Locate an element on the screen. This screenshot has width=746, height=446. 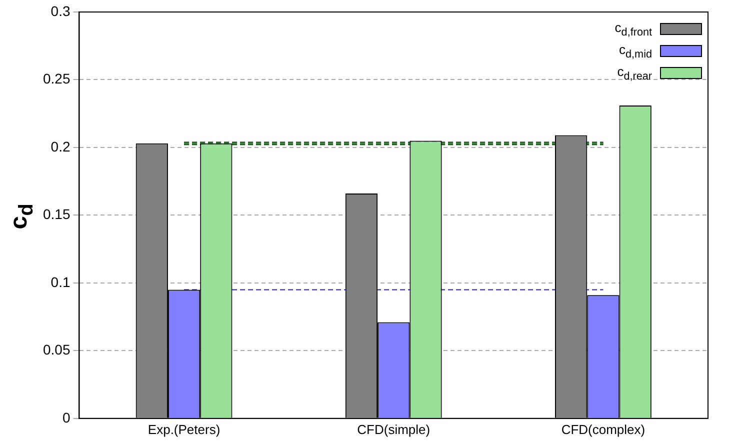
y-tick-label: 0.1 is located at coordinates (60, 282).